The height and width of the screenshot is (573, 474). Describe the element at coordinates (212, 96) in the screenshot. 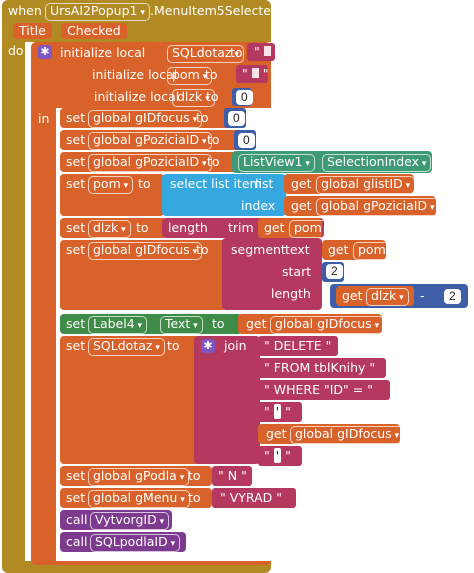

I see `init-to-3: to` at that location.